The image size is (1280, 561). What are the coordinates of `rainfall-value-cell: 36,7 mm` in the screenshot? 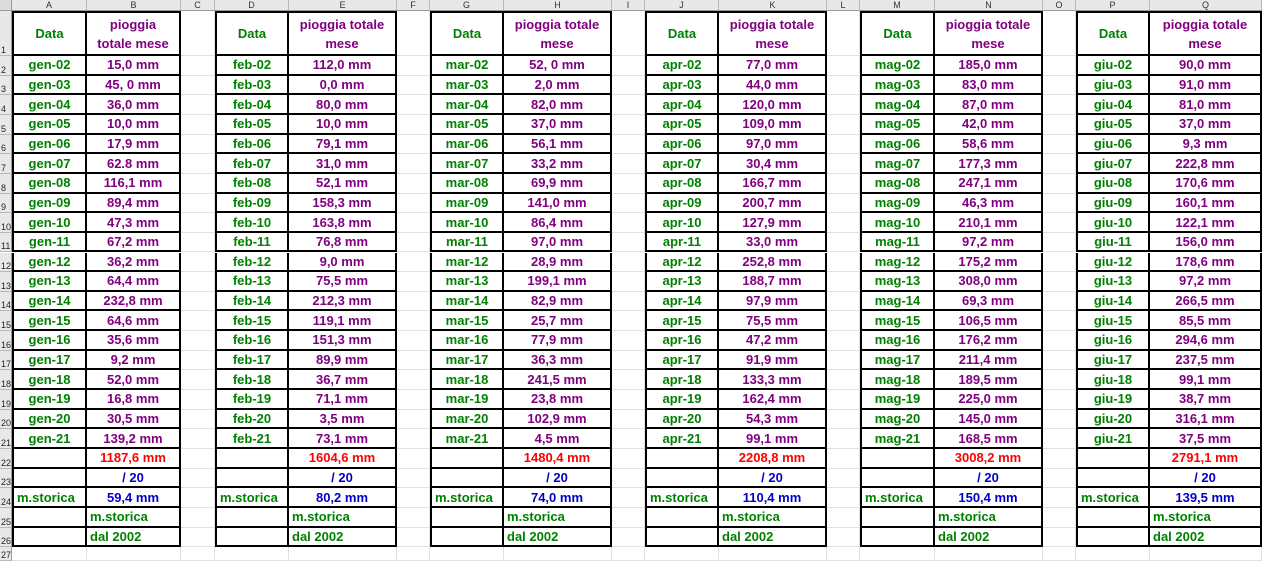 It's located at (343, 380).